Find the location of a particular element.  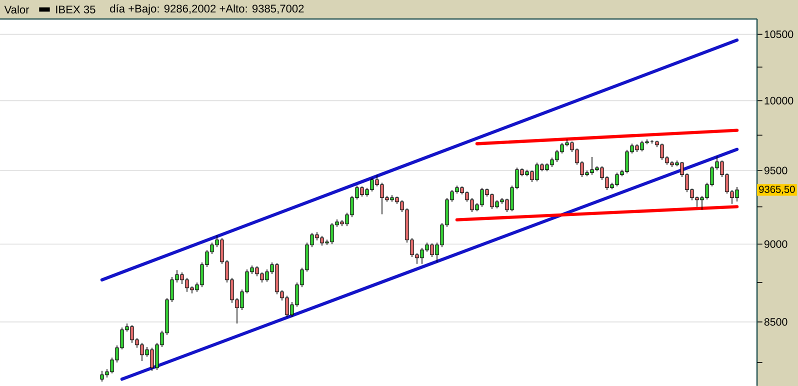

text: 9365,50 is located at coordinates (777, 190).